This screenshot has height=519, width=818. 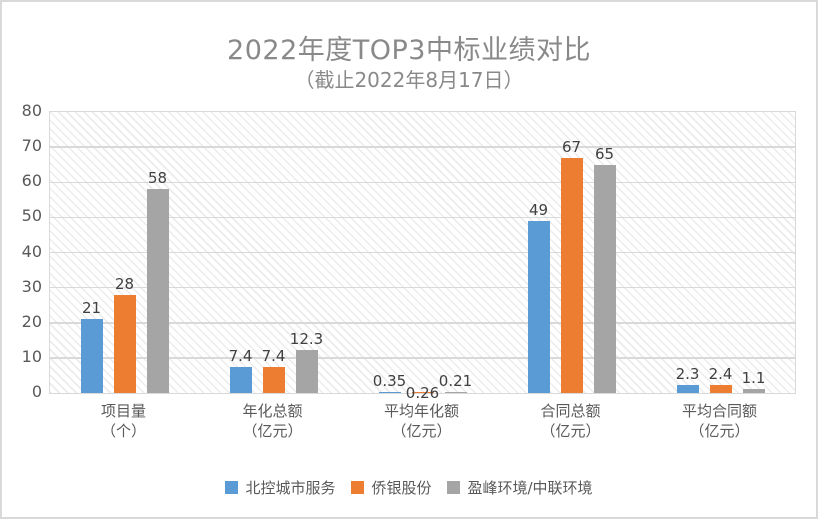 I want to click on bar-北控城市服务-2: 0.35, so click(x=389, y=382).